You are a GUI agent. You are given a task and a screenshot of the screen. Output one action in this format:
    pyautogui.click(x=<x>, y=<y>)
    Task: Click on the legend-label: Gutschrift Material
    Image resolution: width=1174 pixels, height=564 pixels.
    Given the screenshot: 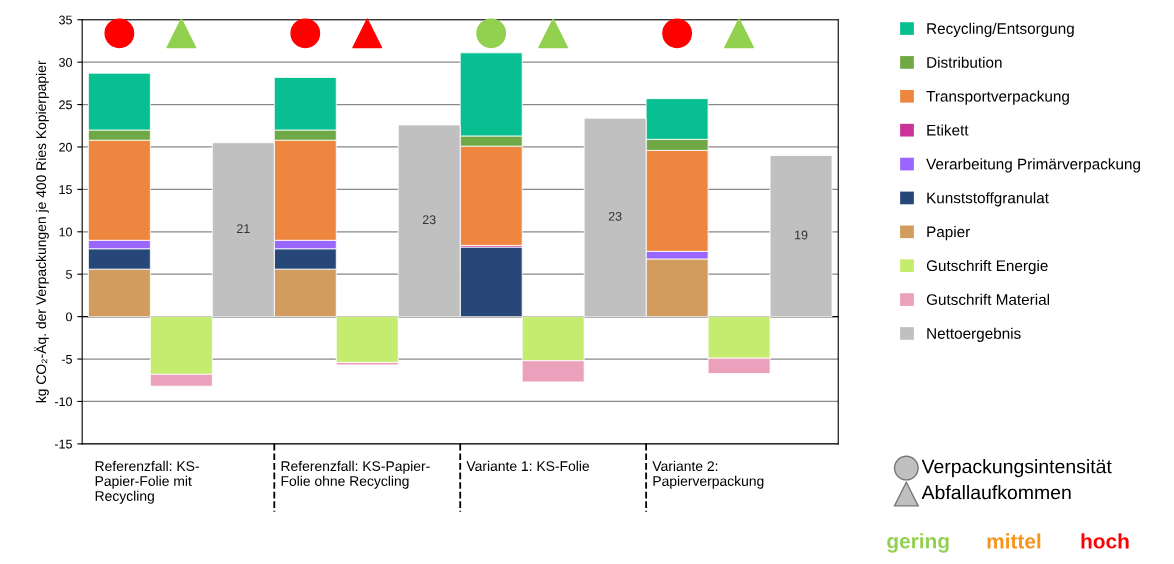 What is the action you would take?
    pyautogui.click(x=988, y=299)
    